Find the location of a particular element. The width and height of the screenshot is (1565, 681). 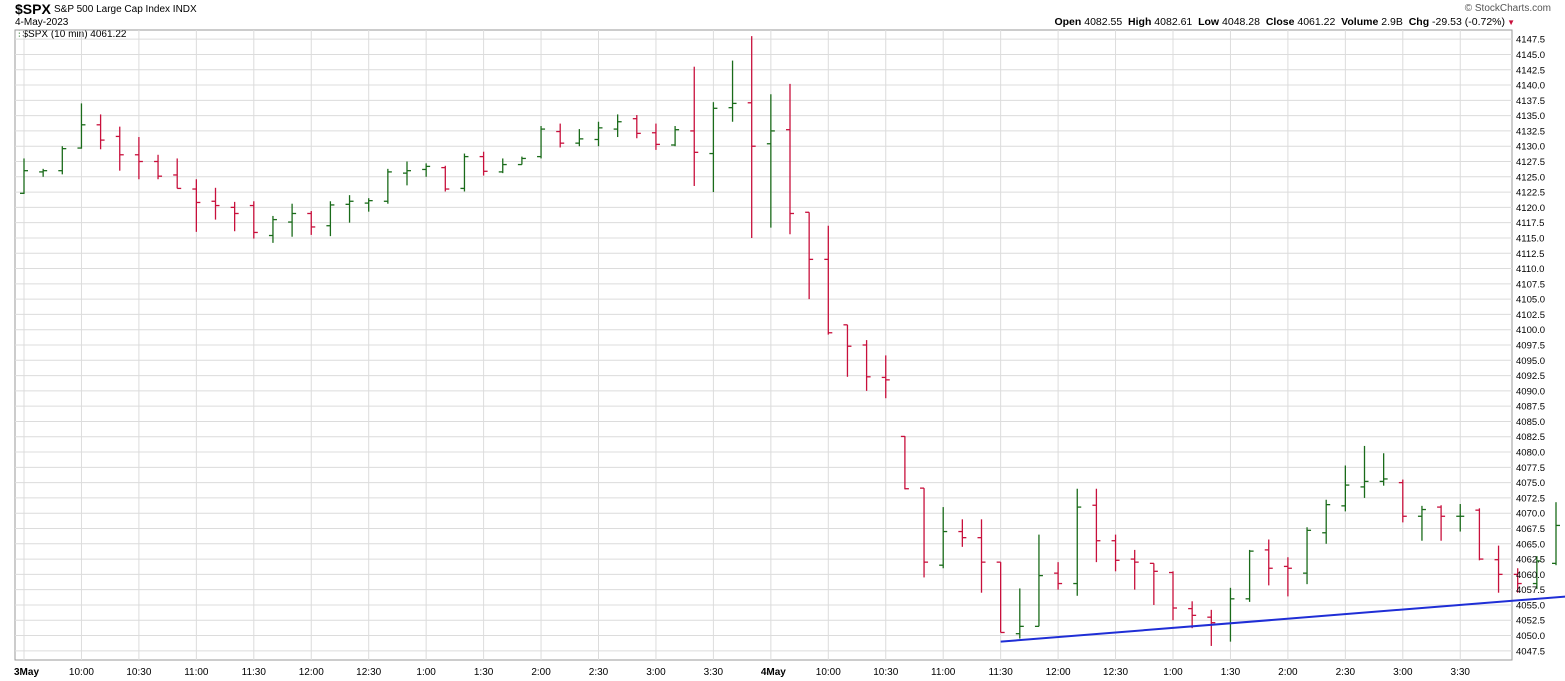

close-value: 4061.22 is located at coordinates (1316, 22).